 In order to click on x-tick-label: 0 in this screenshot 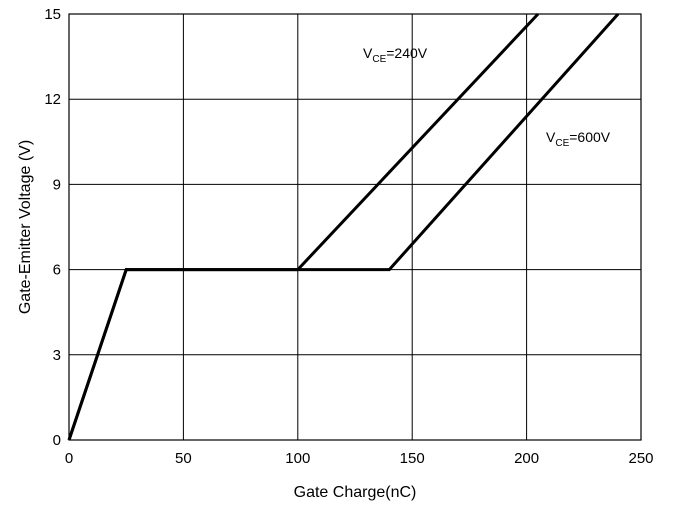, I will do `click(69, 458)`.